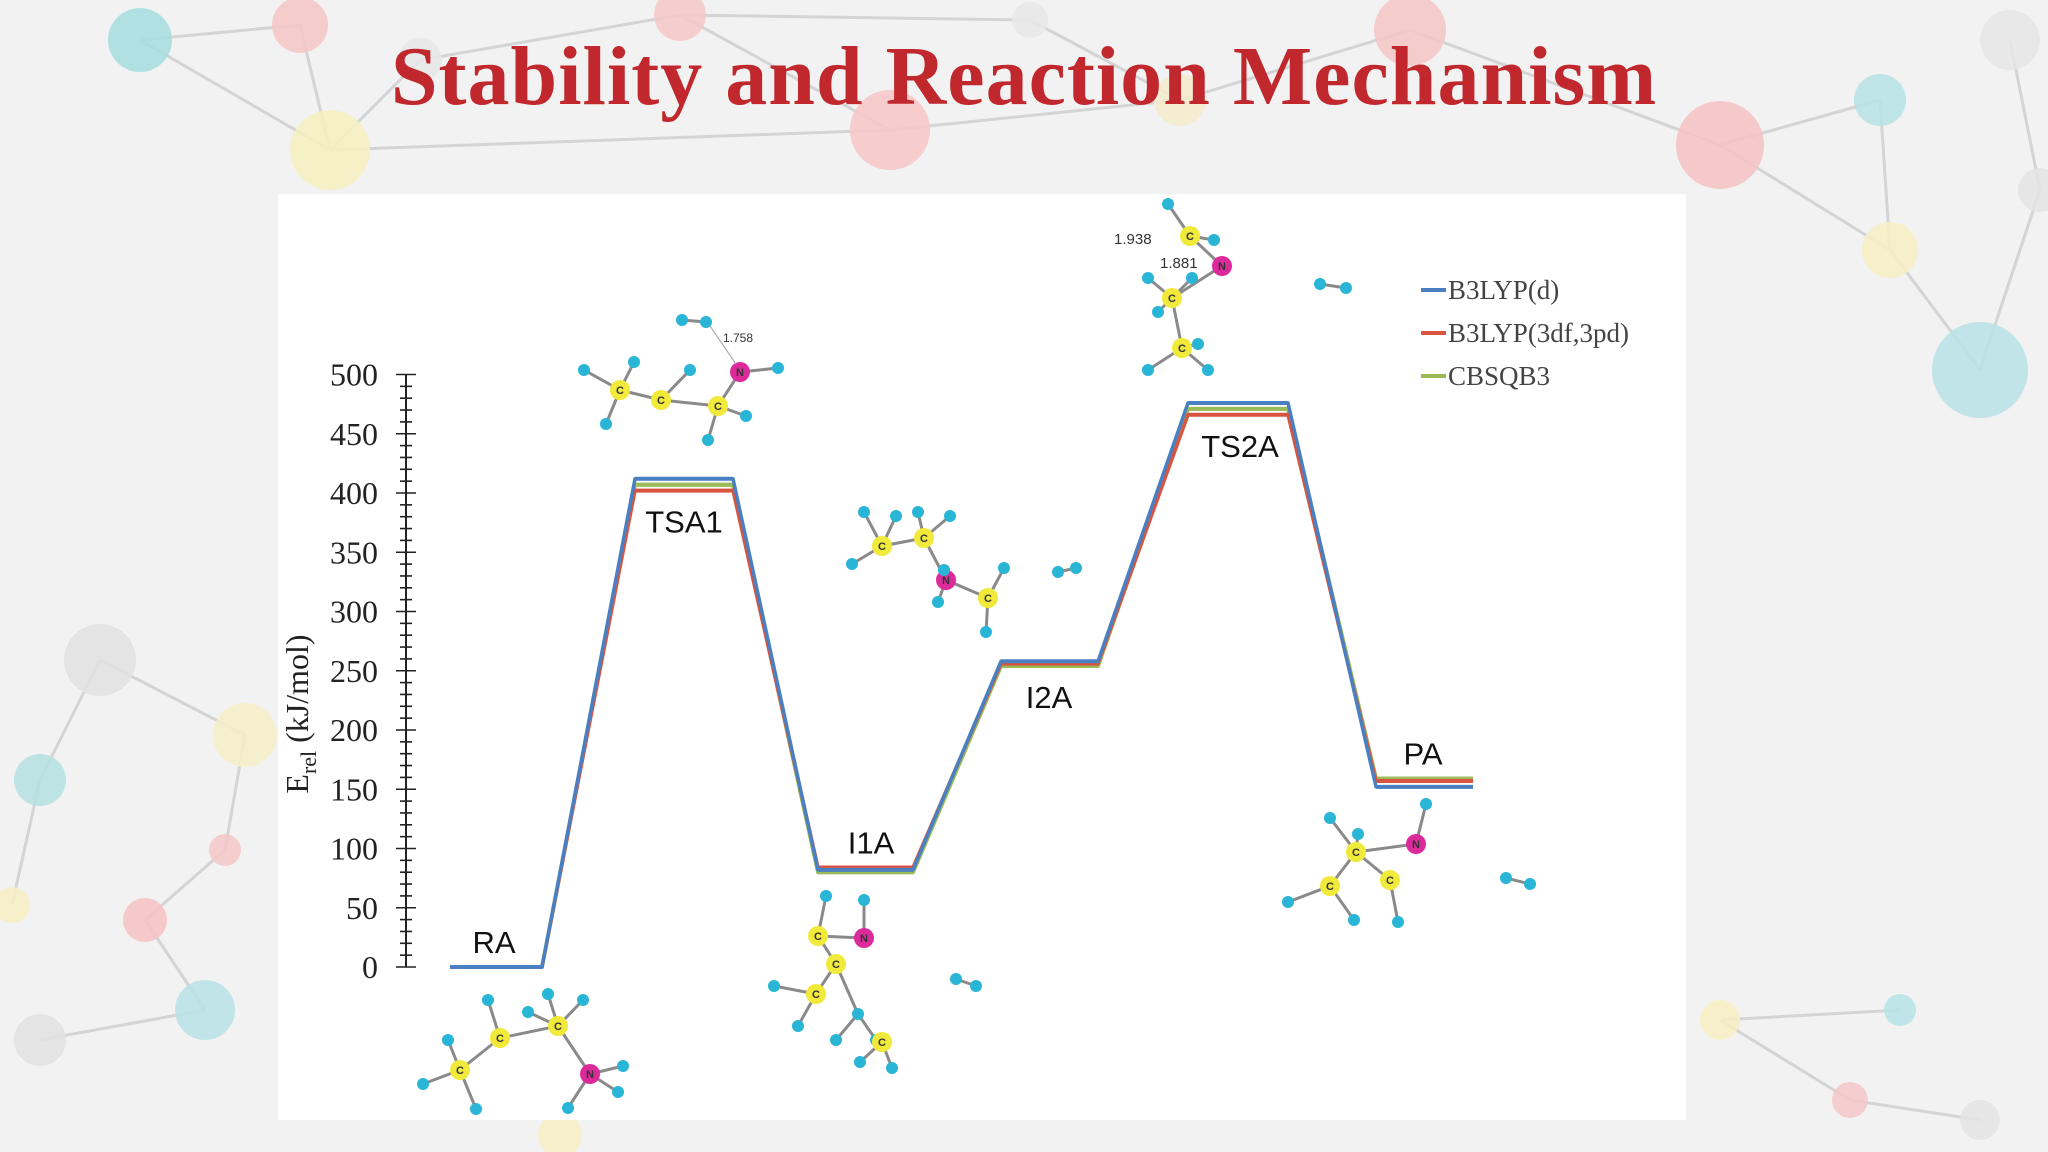  What do you see at coordinates (308, 762) in the screenshot?
I see `y-axis-label-sub: rel` at bounding box center [308, 762].